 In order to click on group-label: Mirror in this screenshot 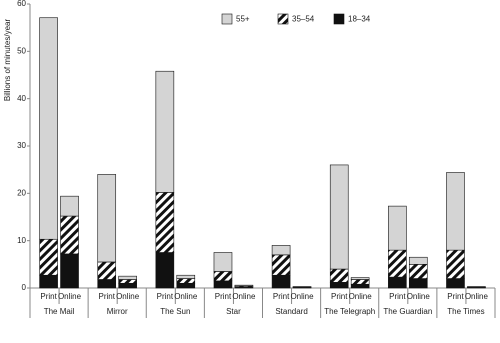, I will do `click(117, 311)`.